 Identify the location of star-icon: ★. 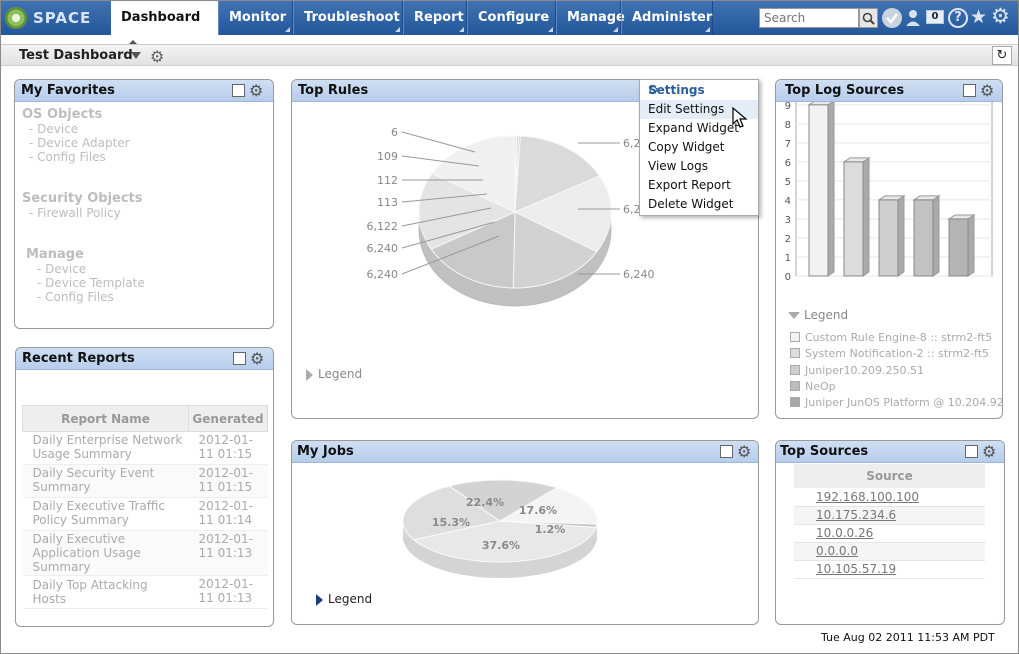
(979, 17).